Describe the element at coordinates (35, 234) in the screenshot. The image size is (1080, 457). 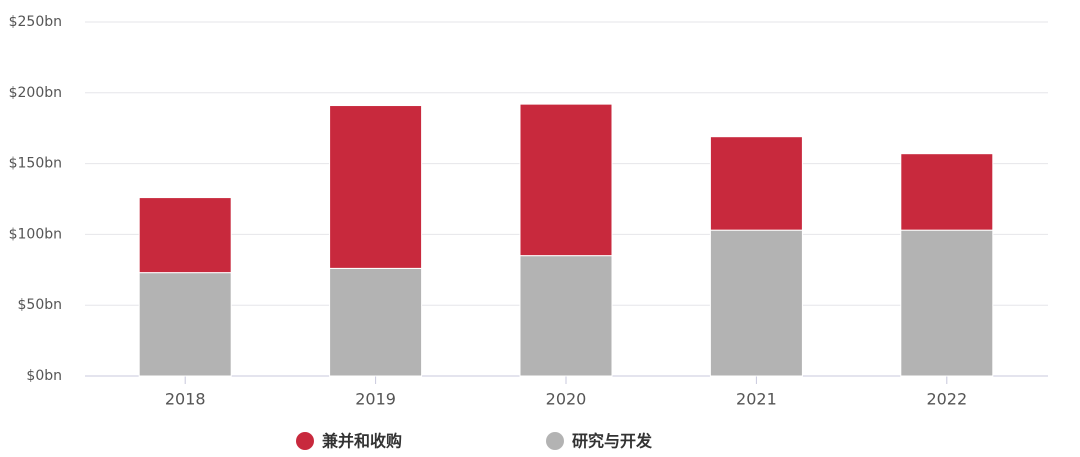
I see `y-tick-label: $100bn` at that location.